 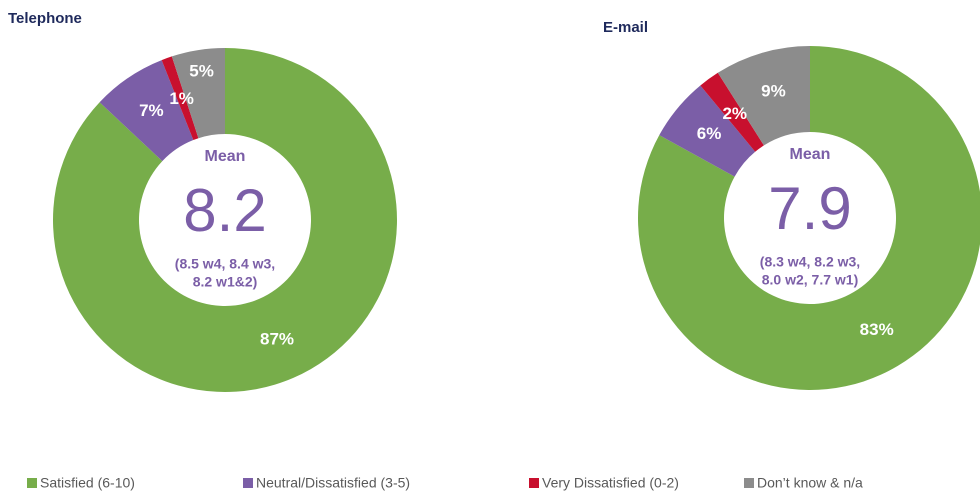 What do you see at coordinates (87, 483) in the screenshot?
I see `legend-label: Satisfied (6-10)` at bounding box center [87, 483].